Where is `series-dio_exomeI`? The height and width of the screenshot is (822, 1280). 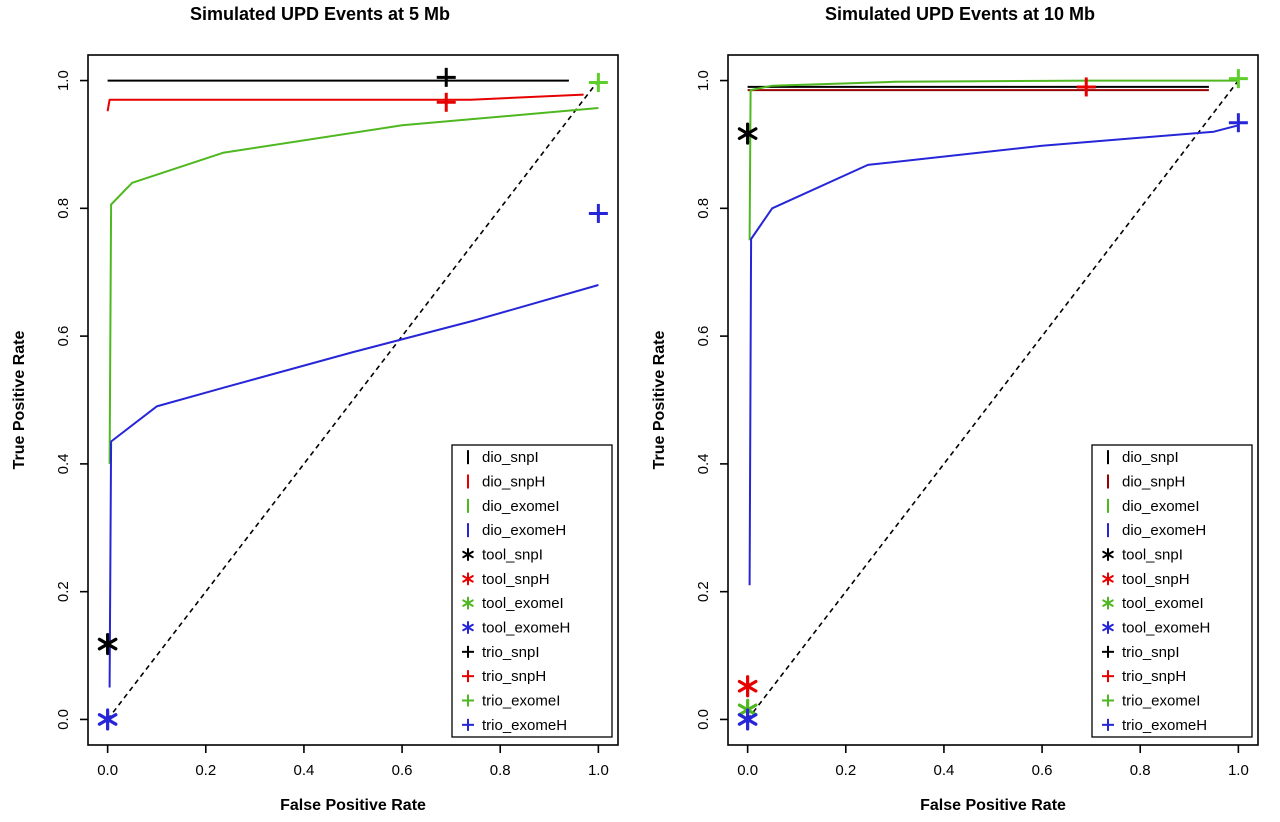
series-dio_exomeI is located at coordinates (993, 160).